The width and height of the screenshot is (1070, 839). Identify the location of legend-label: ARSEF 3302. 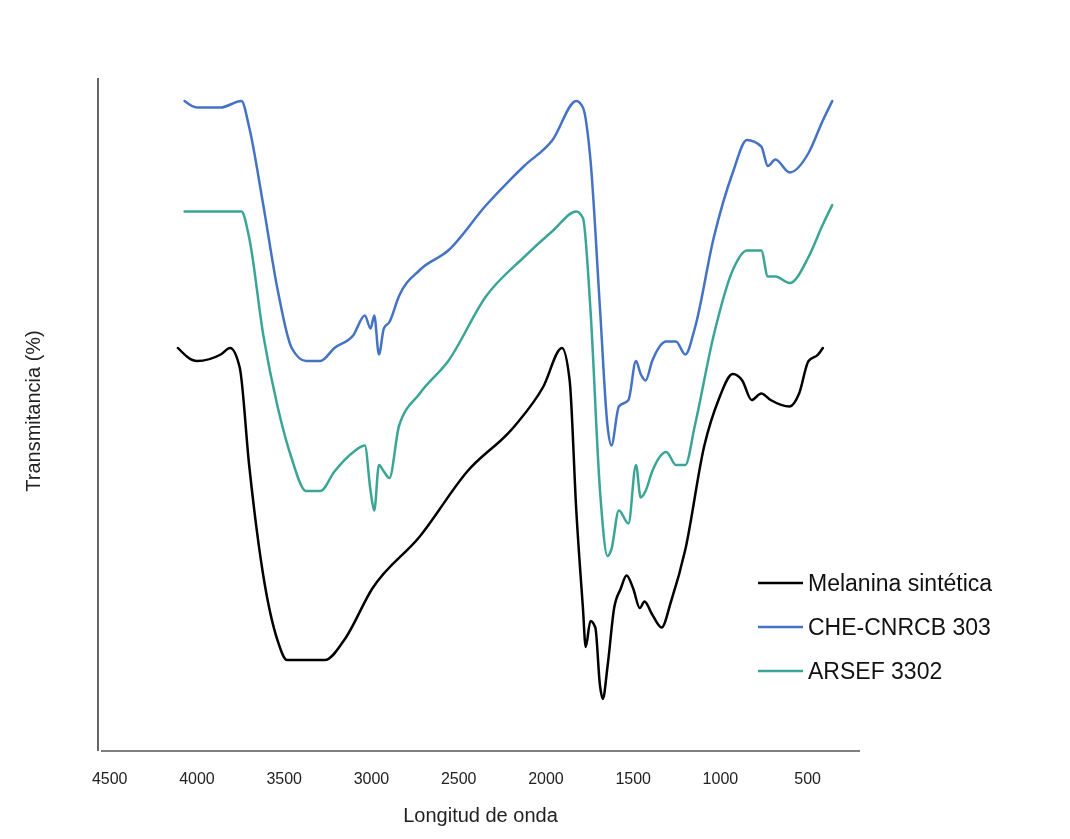
(875, 671).